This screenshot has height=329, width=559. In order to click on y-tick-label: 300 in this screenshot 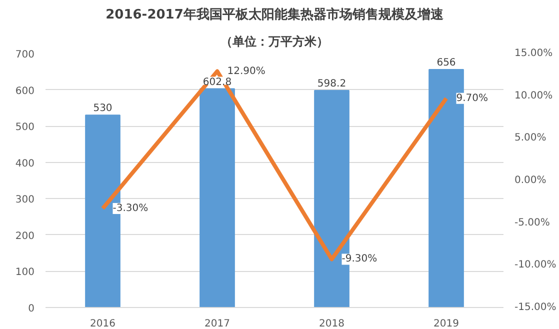, I will do `click(25, 200)`.